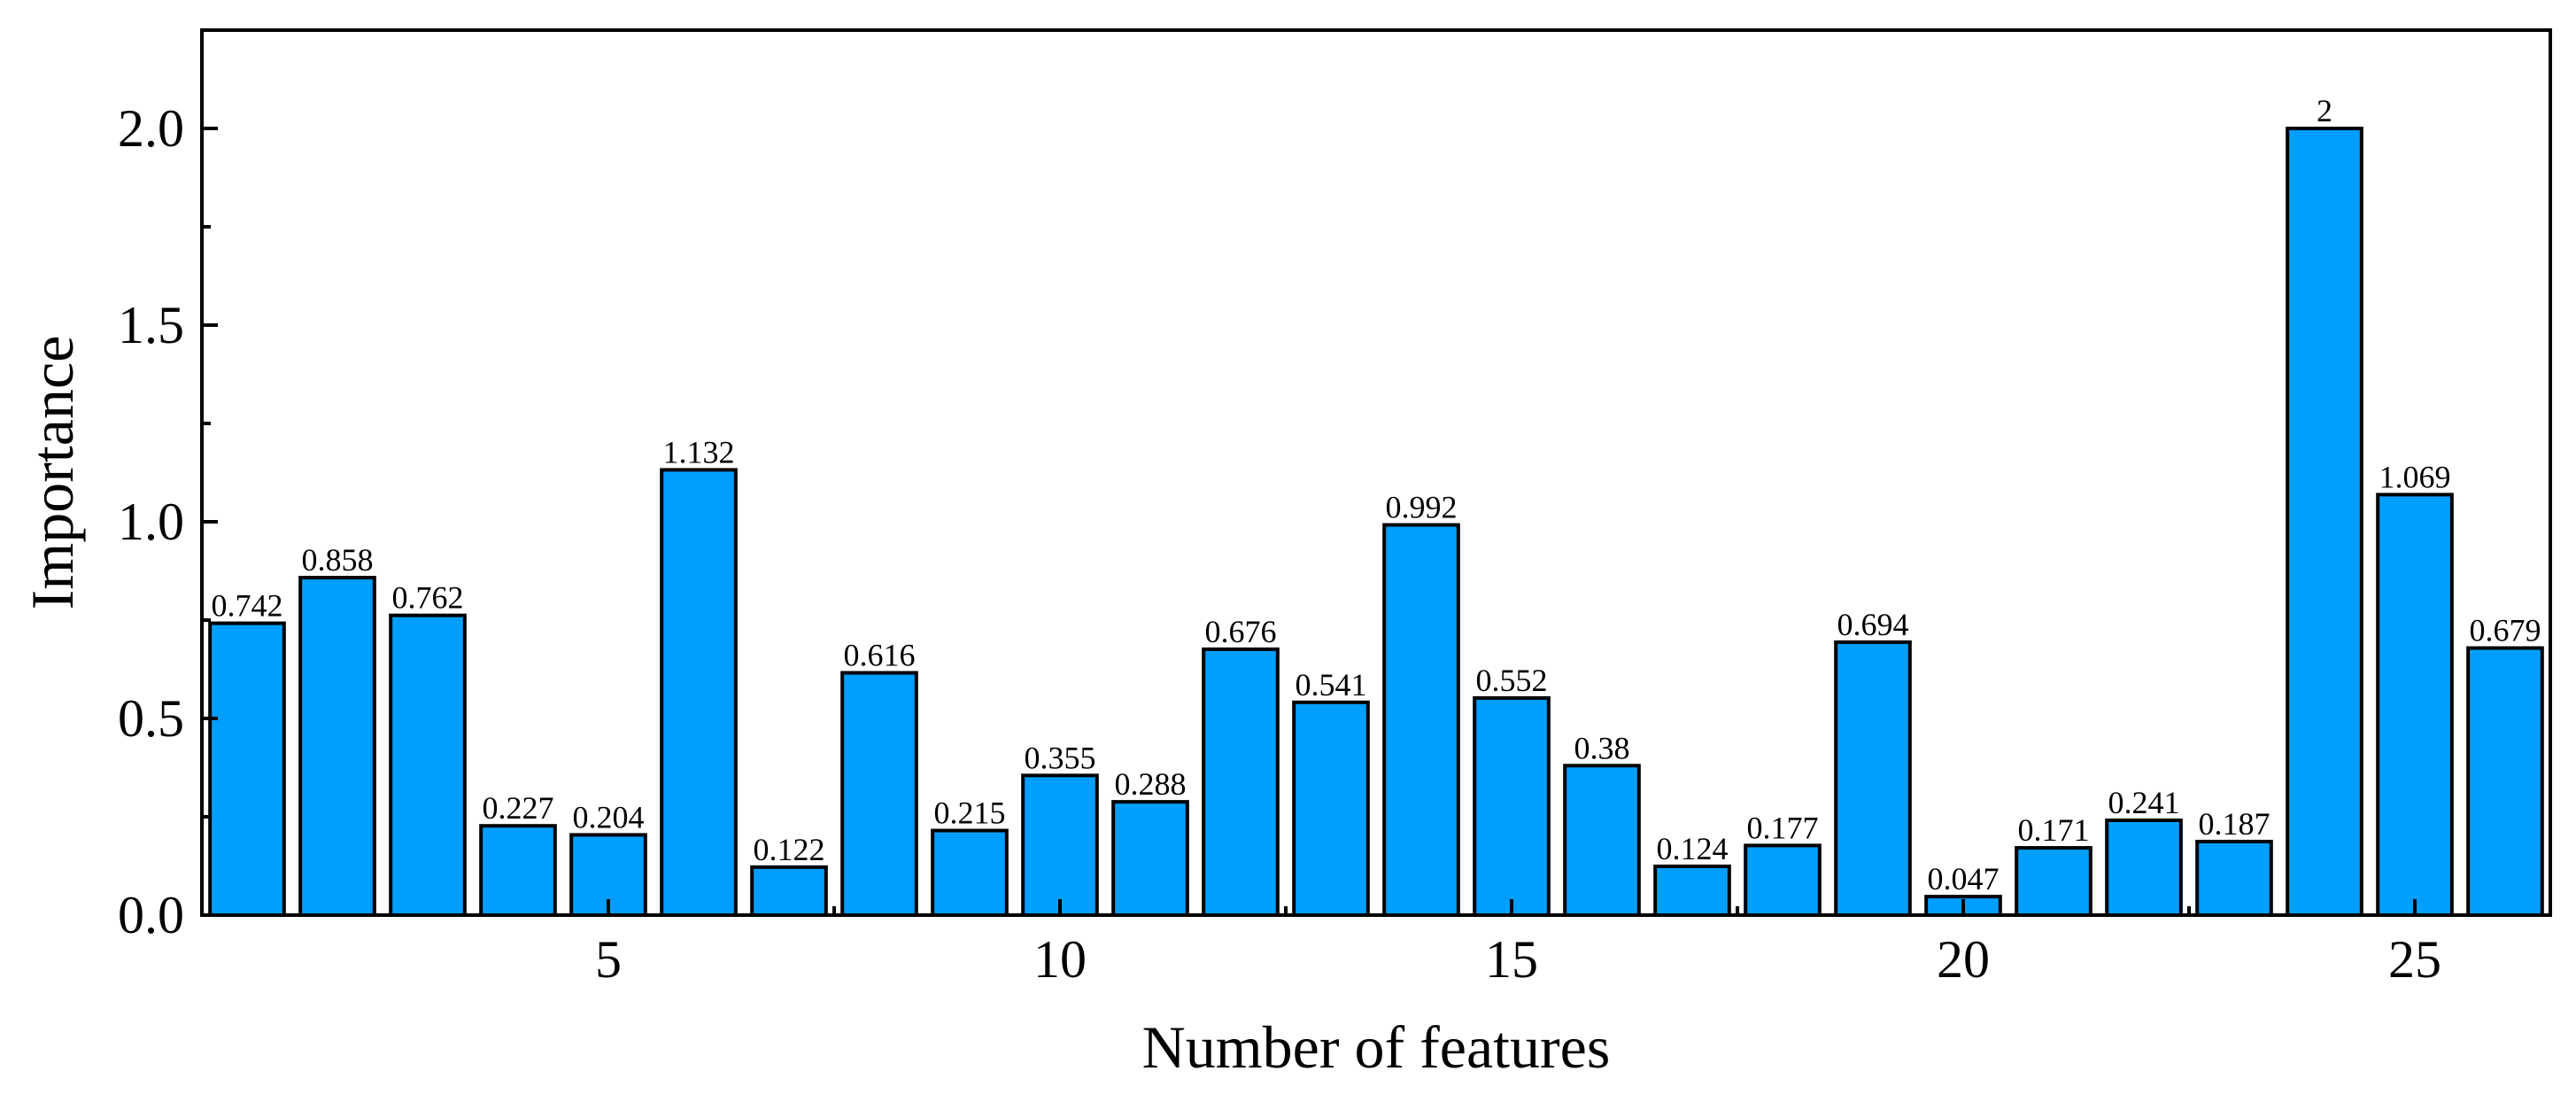 Image resolution: width=2576 pixels, height=1110 pixels. What do you see at coordinates (1060, 959) in the screenshot?
I see `x-tick-label: 10` at bounding box center [1060, 959].